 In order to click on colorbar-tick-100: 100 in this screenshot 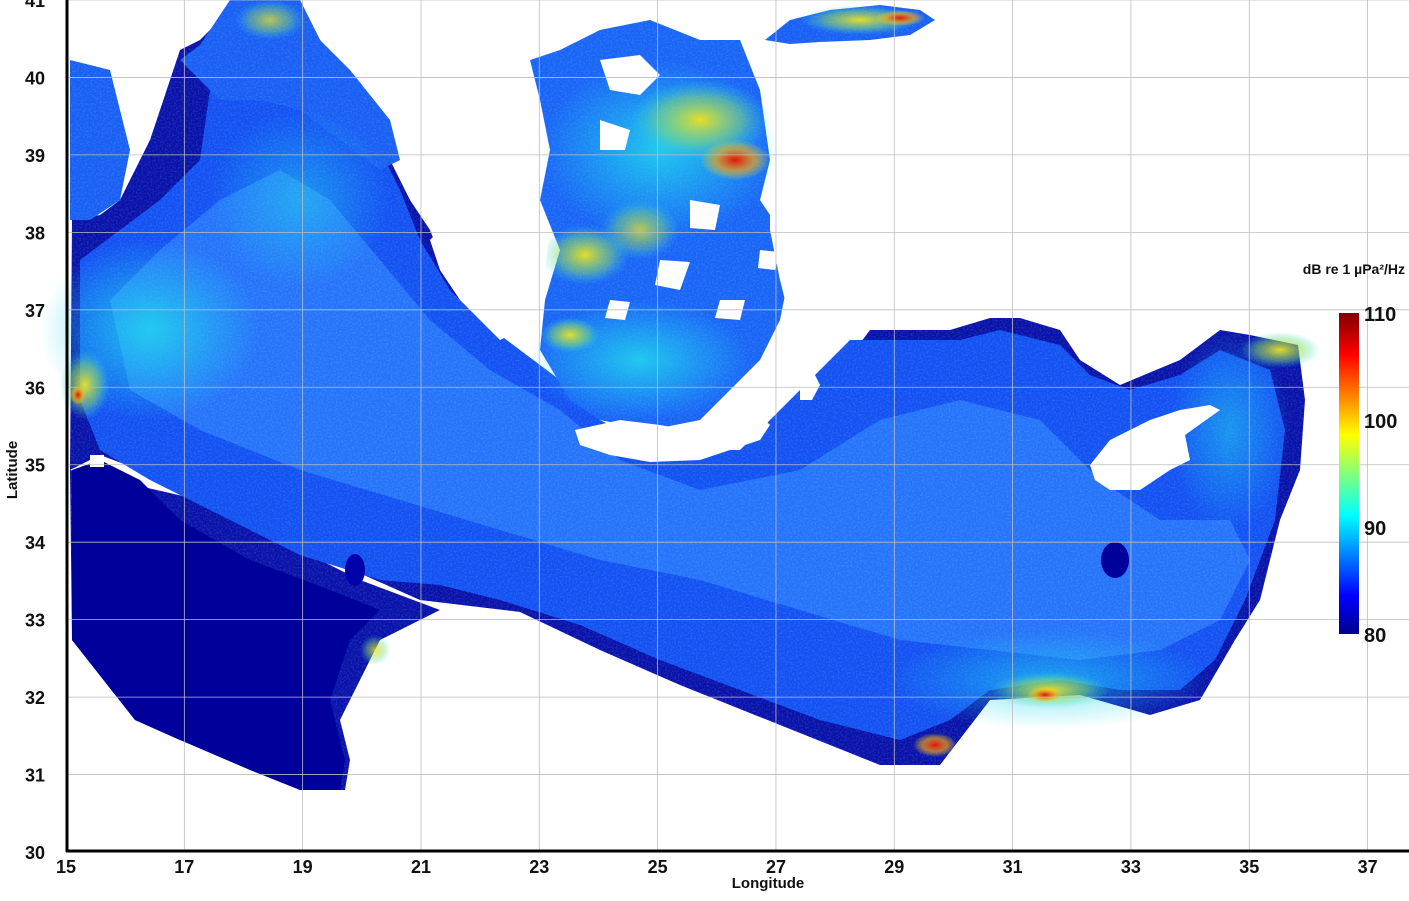, I will do `click(1380, 422)`.